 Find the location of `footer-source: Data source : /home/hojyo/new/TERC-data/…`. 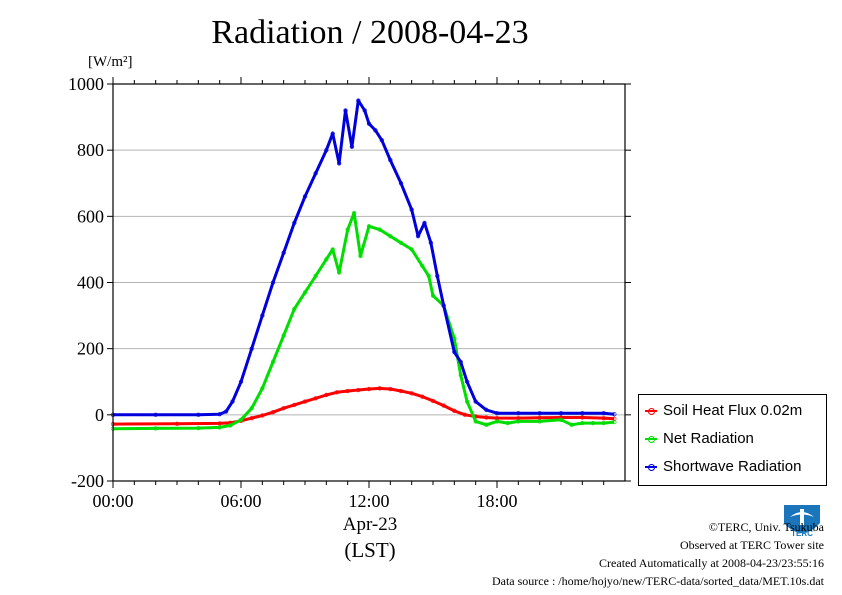

footer-source: Data source : /home/hojyo/new/TERC-data/… is located at coordinates (657, 581).